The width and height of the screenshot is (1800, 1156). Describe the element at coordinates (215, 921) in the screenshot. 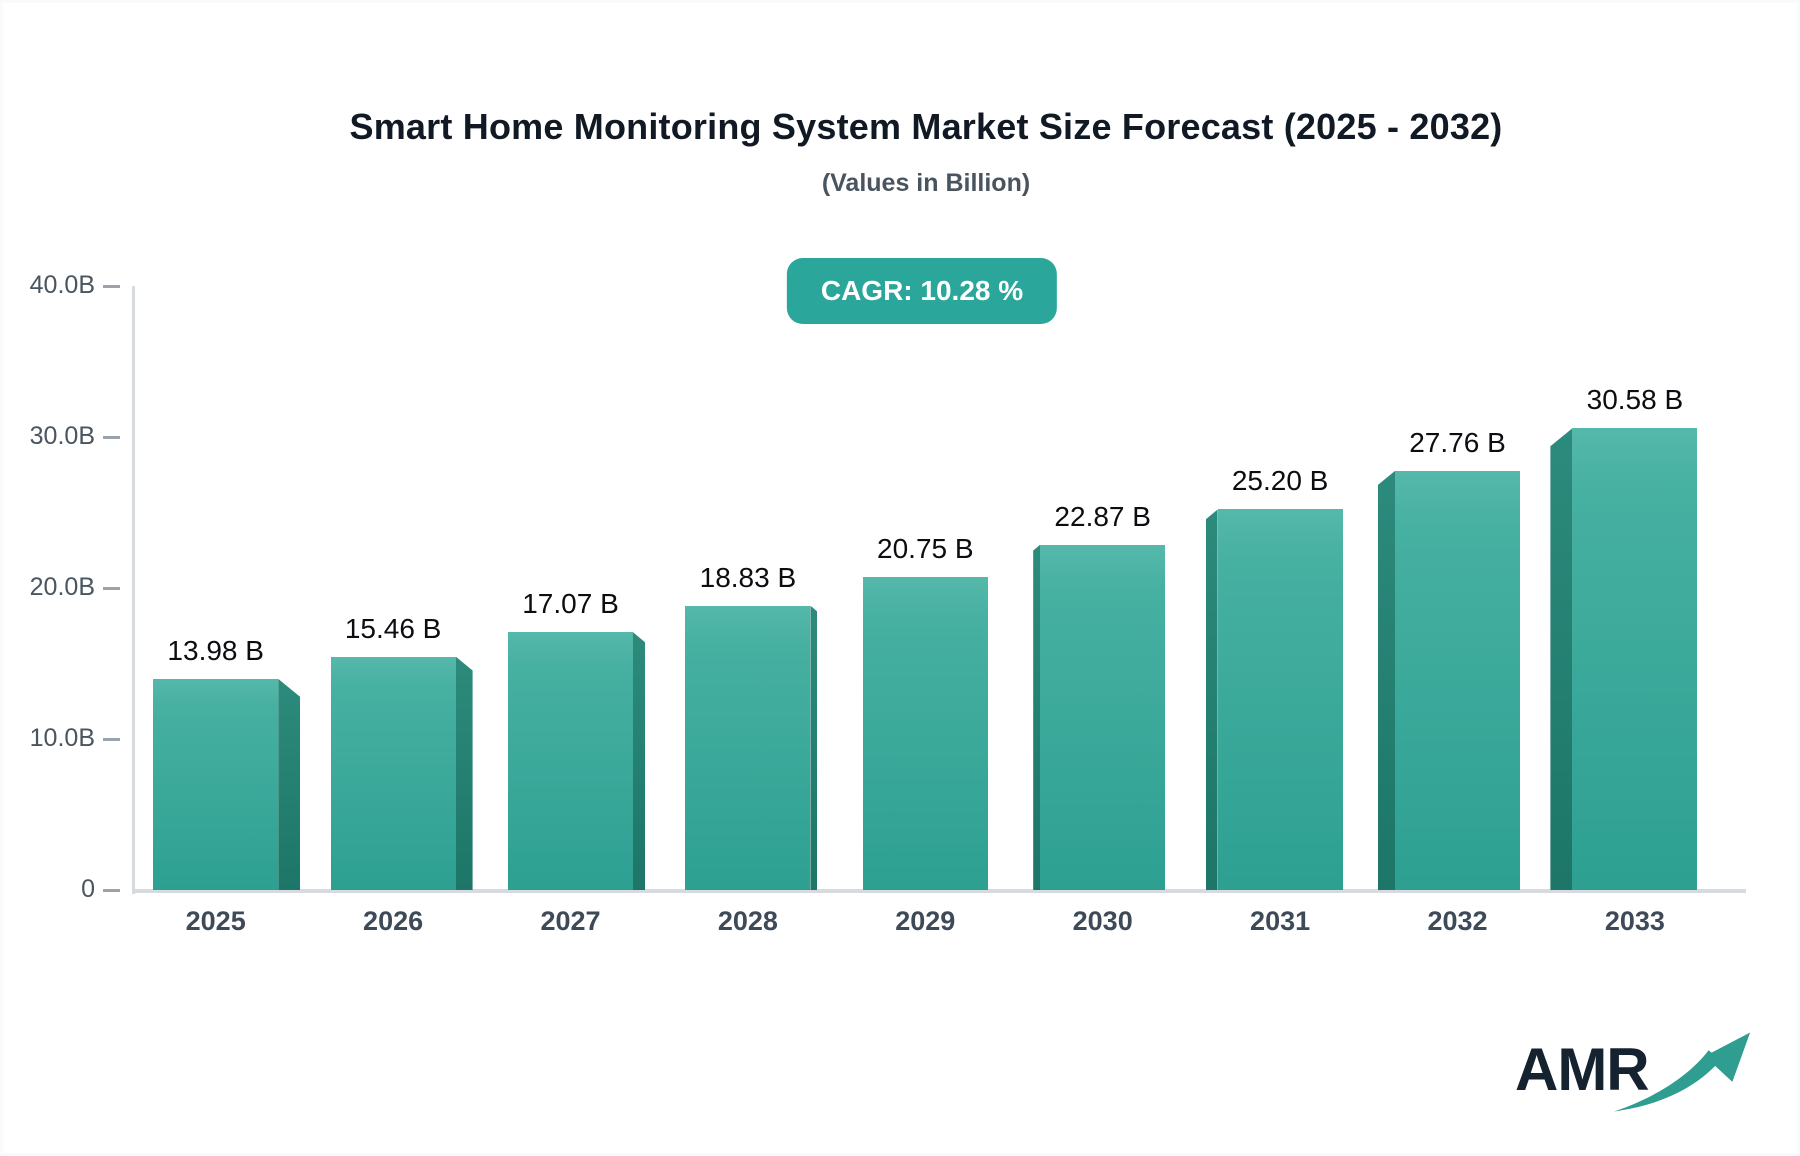

I see `x-axis-year-label: 2025` at that location.